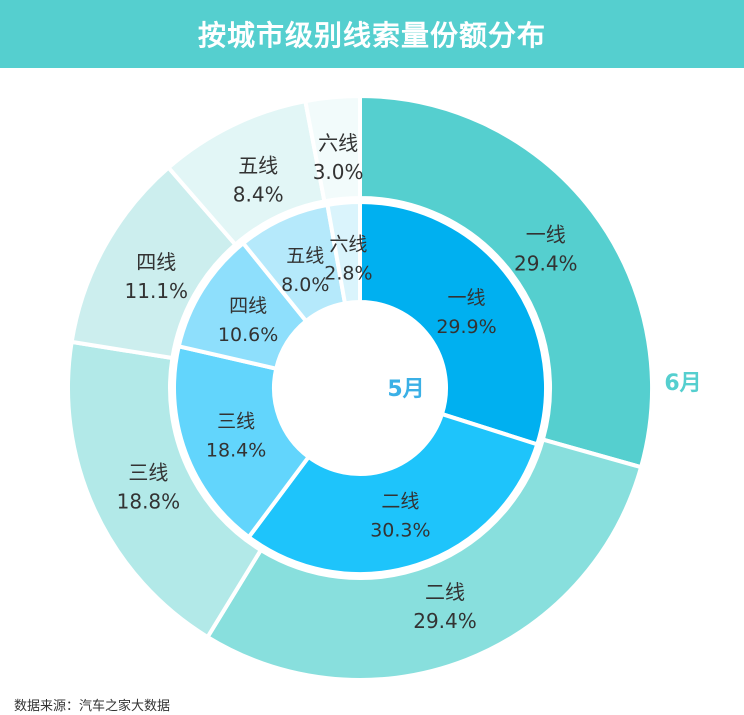  I want to click on outer-slice-category-label: 一线, so click(546, 234).